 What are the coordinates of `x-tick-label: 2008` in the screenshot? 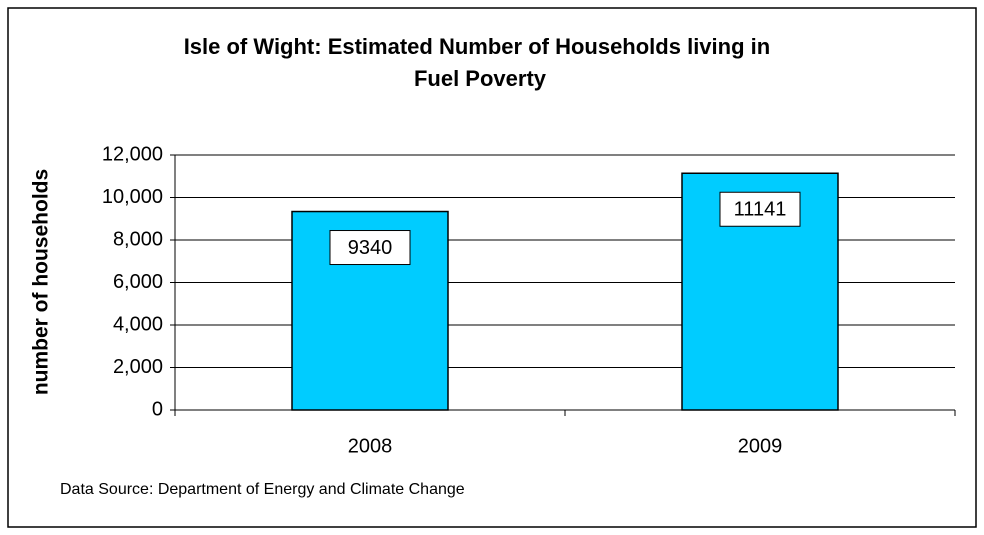 It's located at (370, 446).